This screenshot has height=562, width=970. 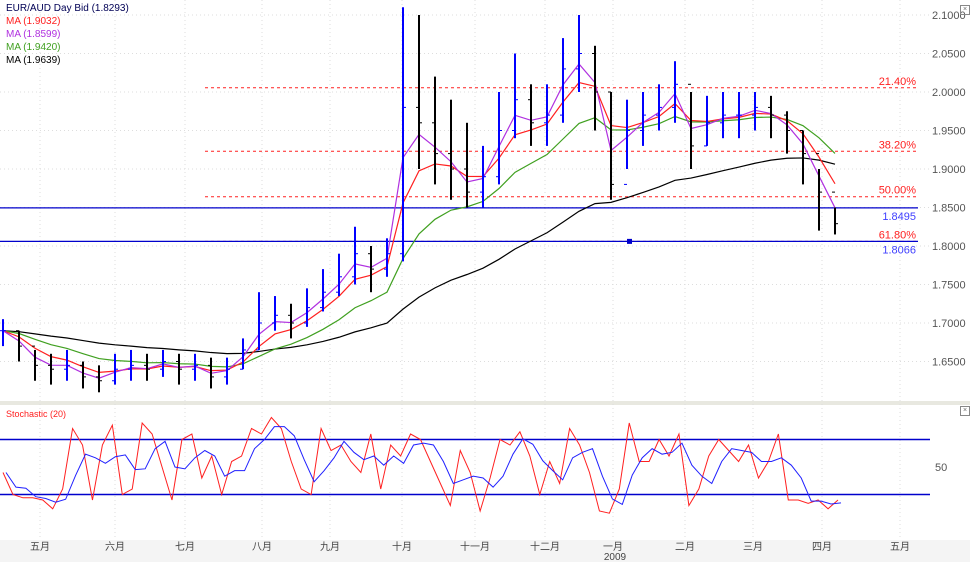 What do you see at coordinates (33, 34) in the screenshot?
I see `legend-ma-purple: MA (1.8599)` at bounding box center [33, 34].